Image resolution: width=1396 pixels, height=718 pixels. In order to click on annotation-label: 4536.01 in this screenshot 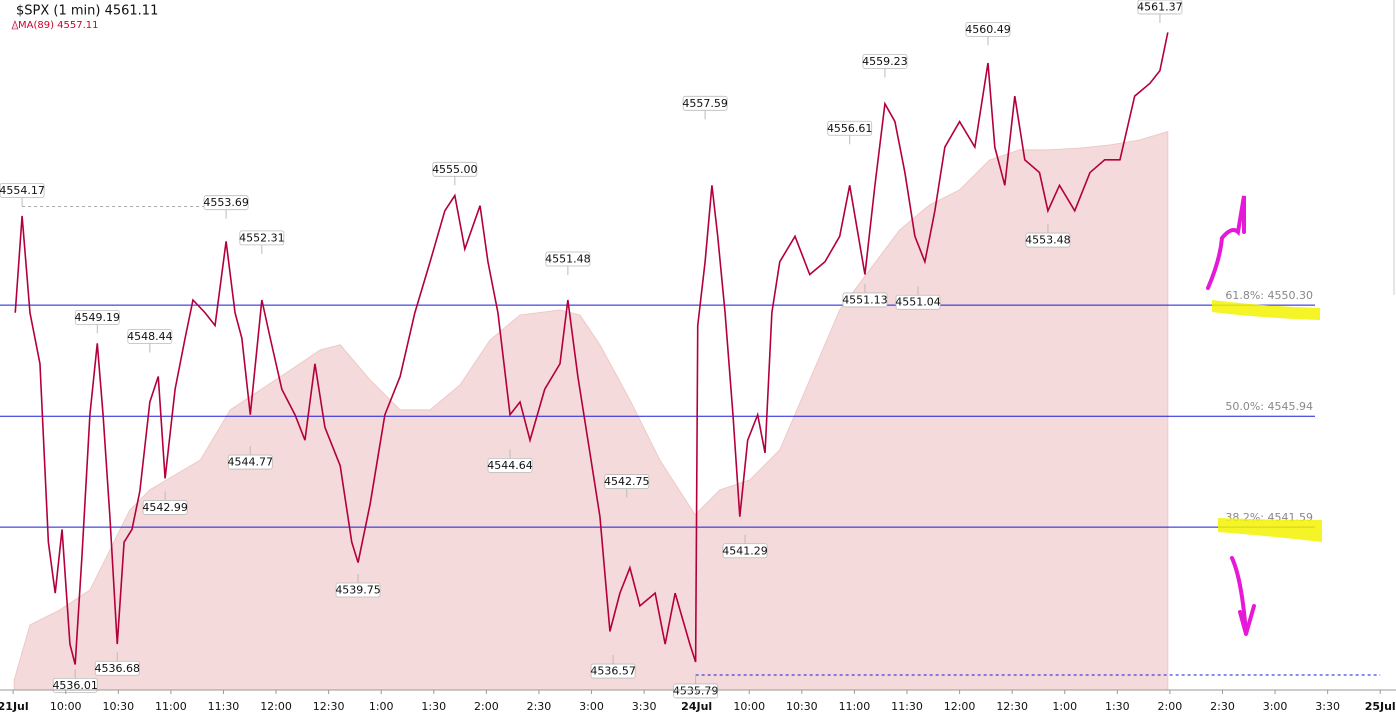, I will do `click(75, 685)`.